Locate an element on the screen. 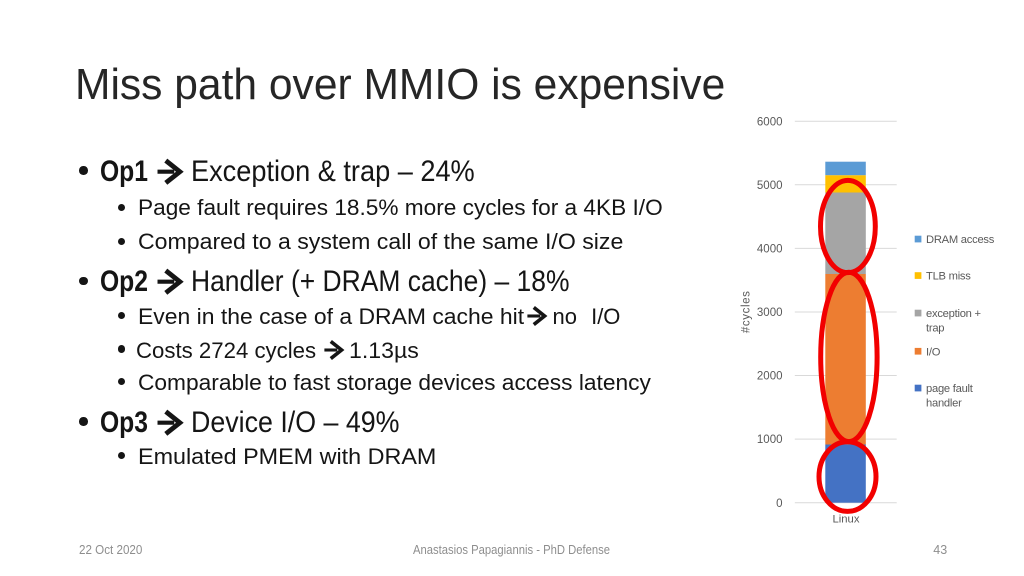 The height and width of the screenshot is (576, 1024). svg-text: trap is located at coordinates (935, 329).